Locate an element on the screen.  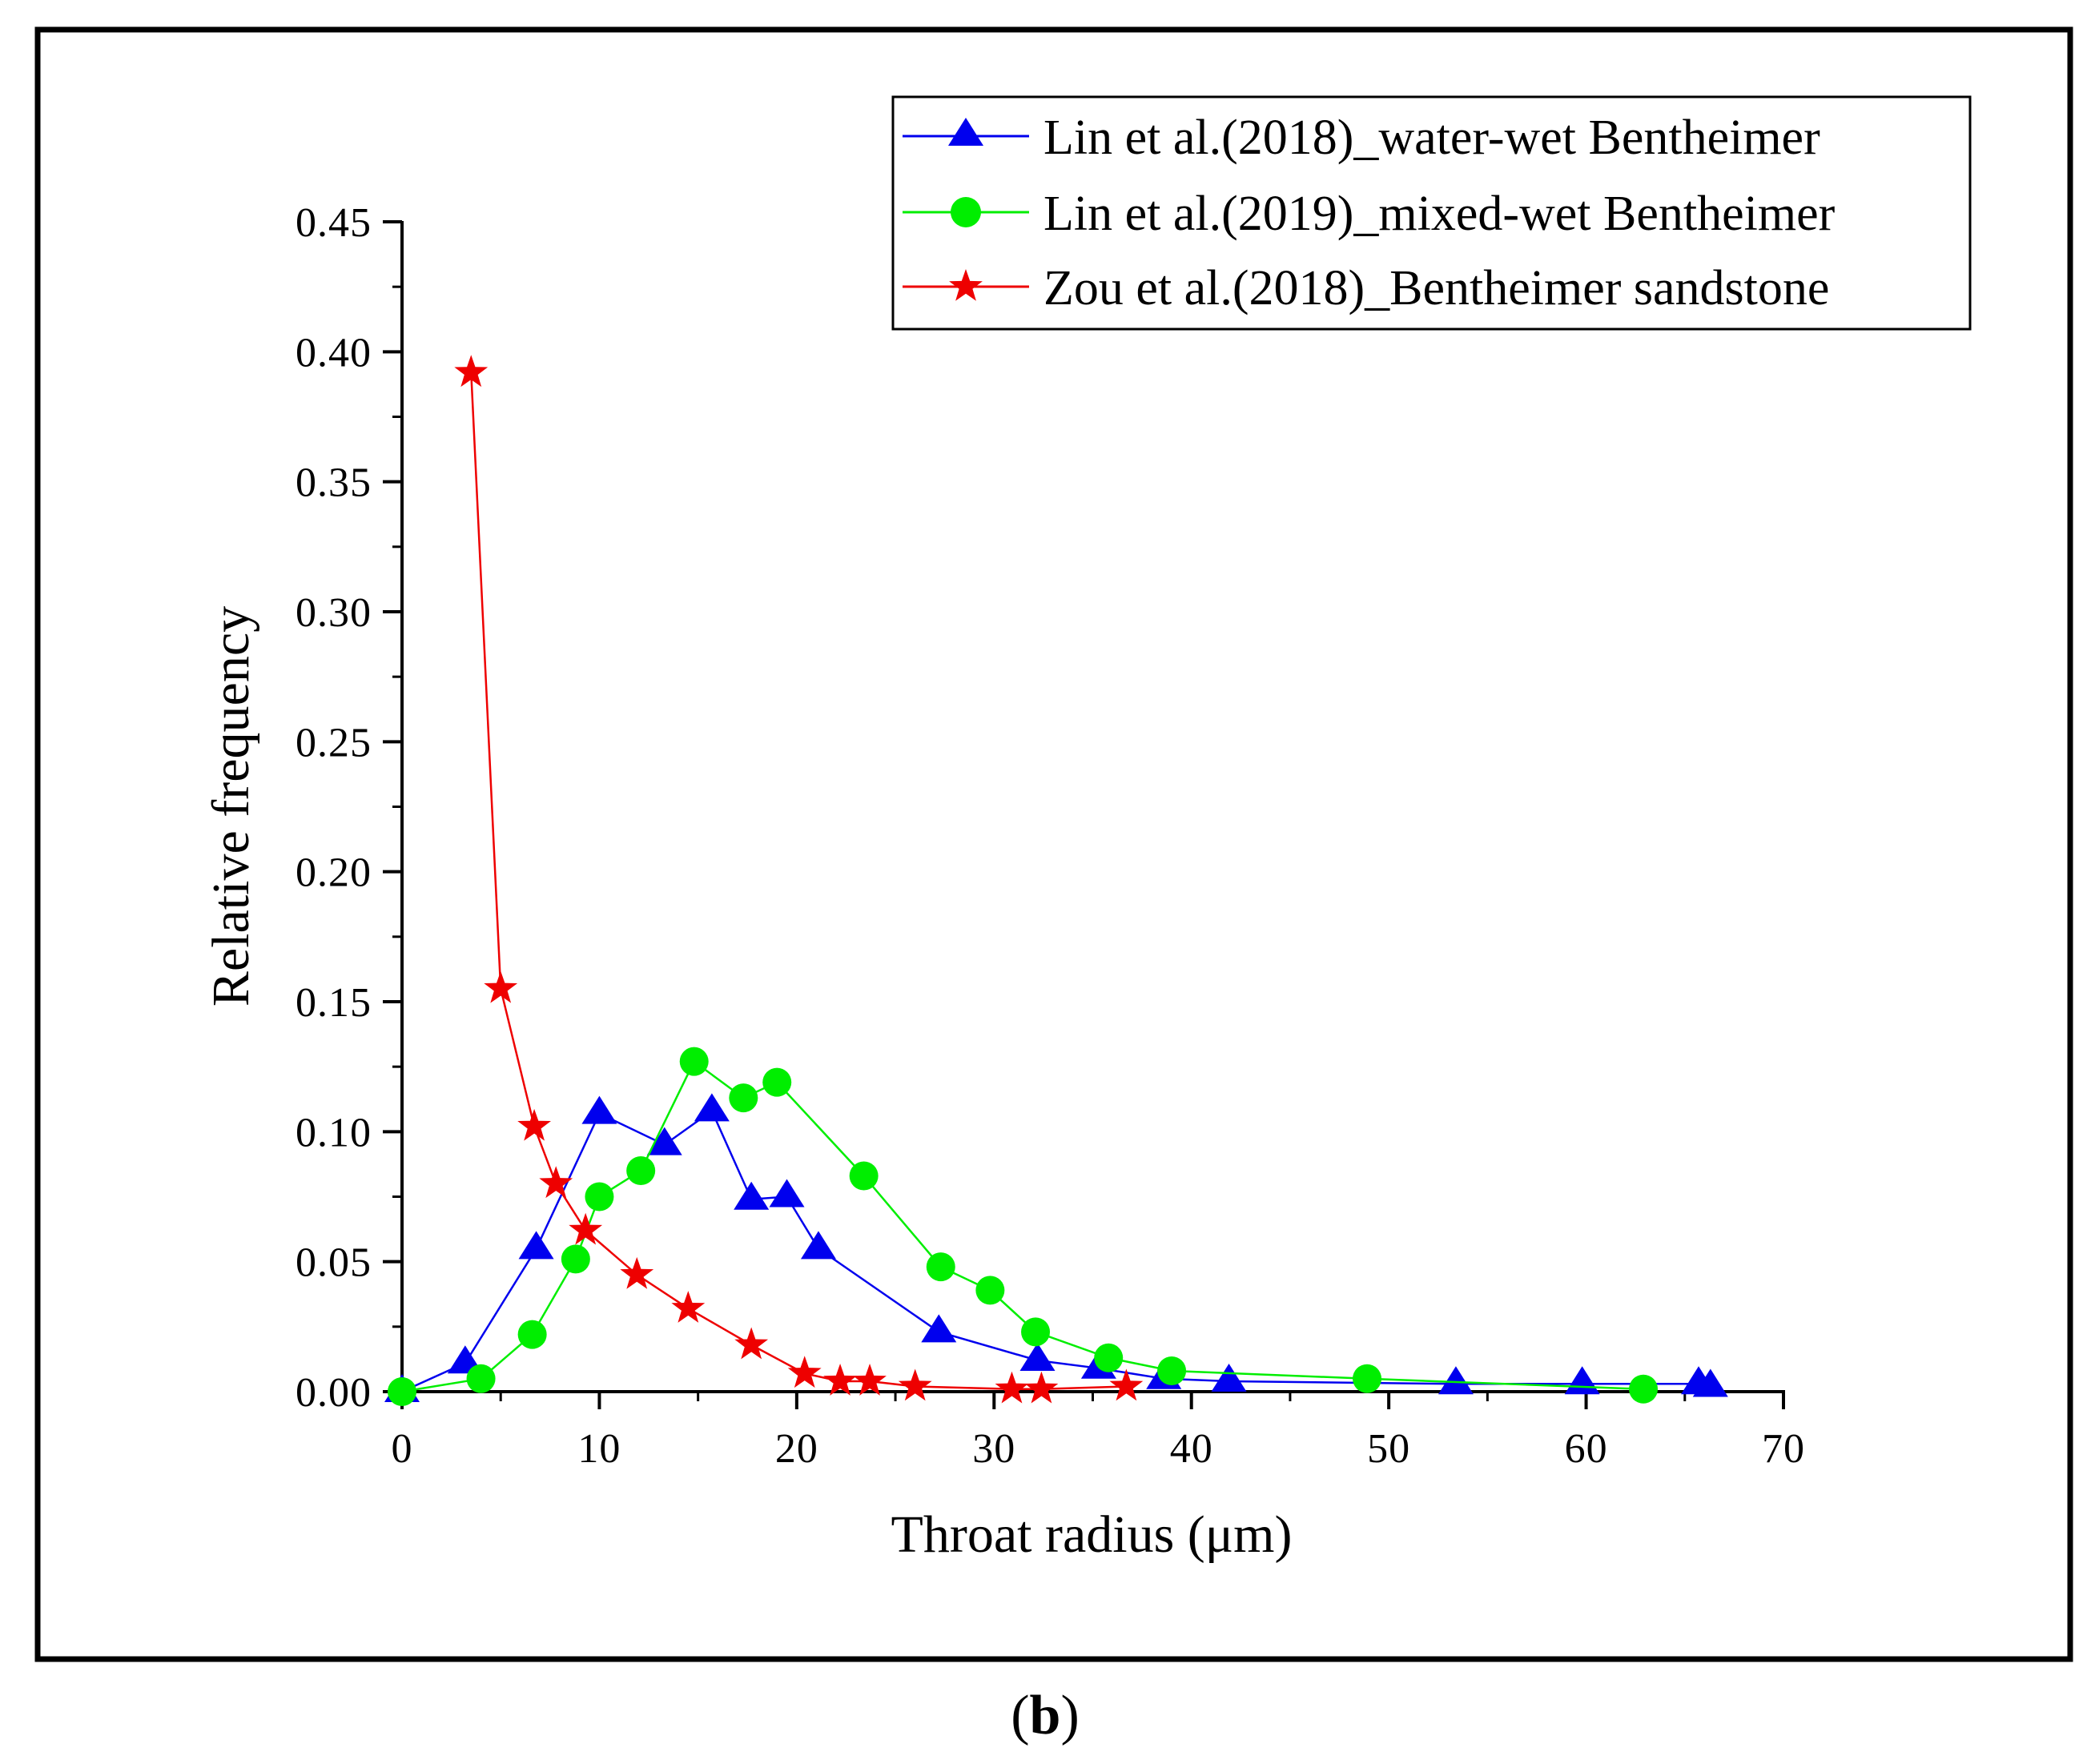
x-tick-label: 40 is located at coordinates (1192, 1449).